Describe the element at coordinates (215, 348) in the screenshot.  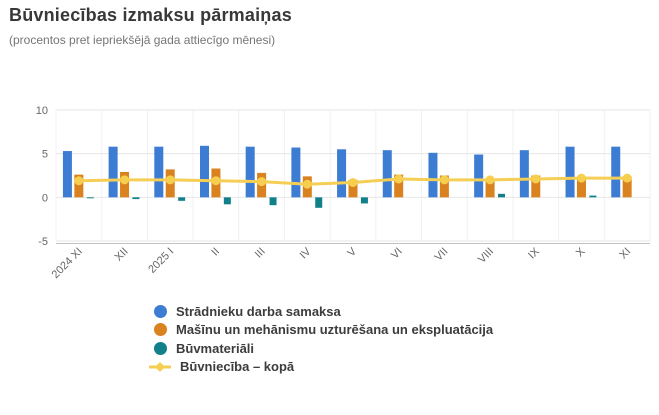
I see `legend-label: Būvmateriāli` at that location.